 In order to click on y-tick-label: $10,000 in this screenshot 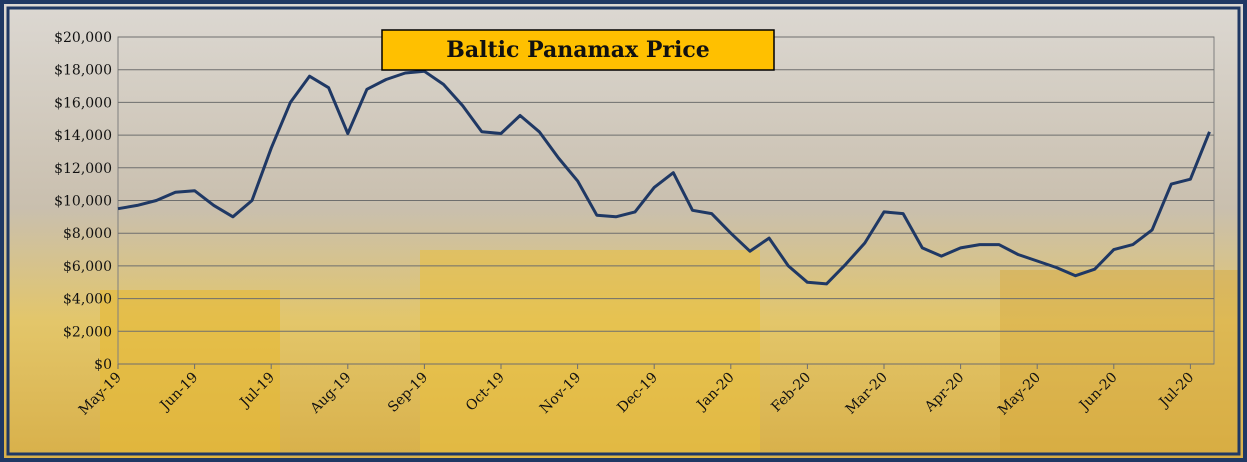, I will do `click(83, 202)`.